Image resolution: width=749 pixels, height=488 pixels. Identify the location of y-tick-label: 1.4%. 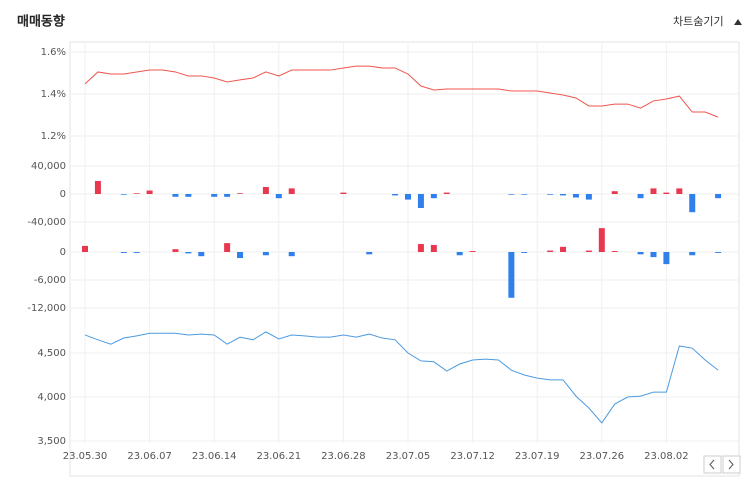
(53, 94).